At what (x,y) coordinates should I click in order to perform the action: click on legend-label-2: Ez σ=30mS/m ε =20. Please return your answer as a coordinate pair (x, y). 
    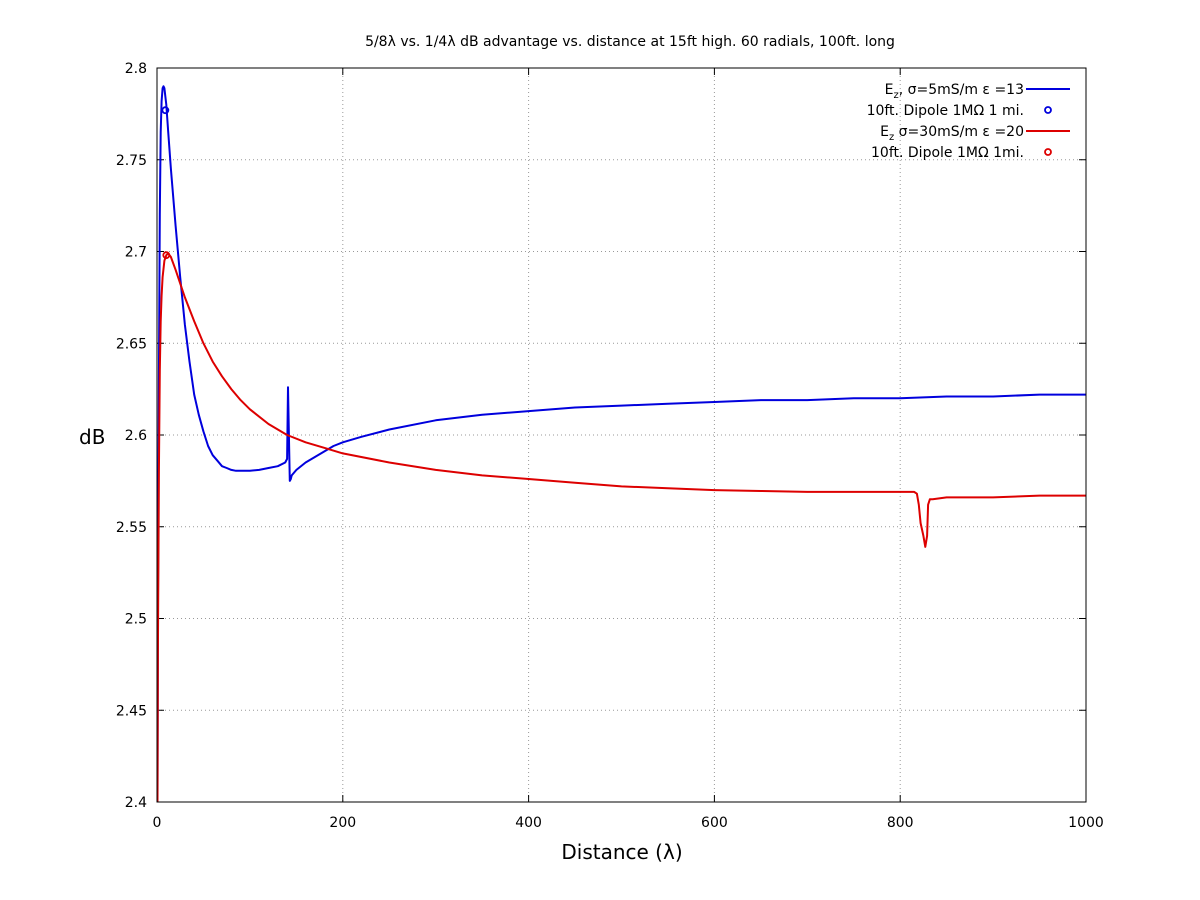
    Looking at the image, I should click on (952, 133).